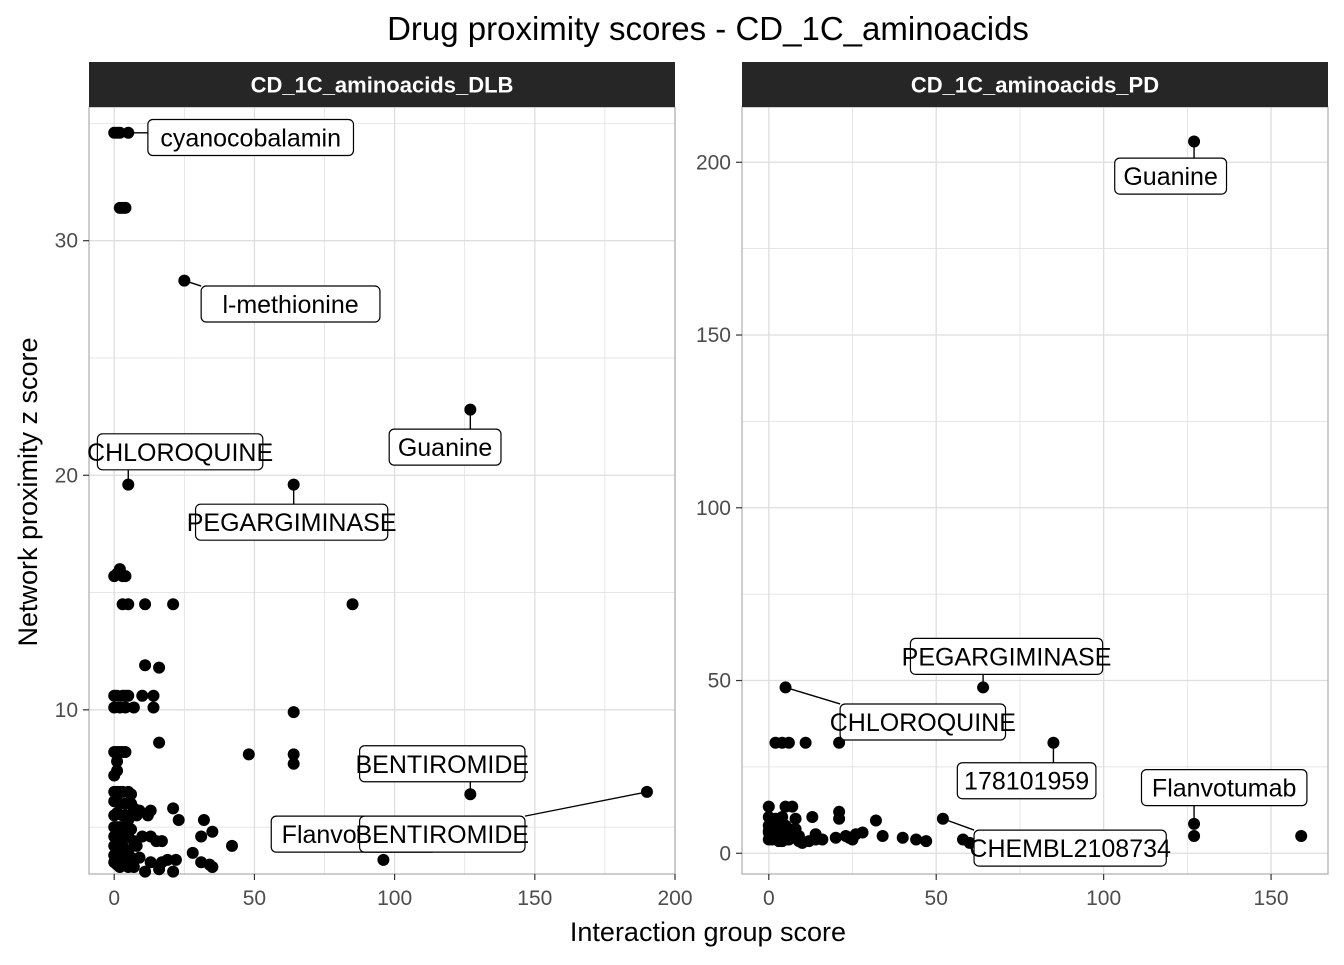 The height and width of the screenshot is (965, 1344). I want to click on facet-strip-label: CD_1C_aminoacids_DLB, so click(382, 85).